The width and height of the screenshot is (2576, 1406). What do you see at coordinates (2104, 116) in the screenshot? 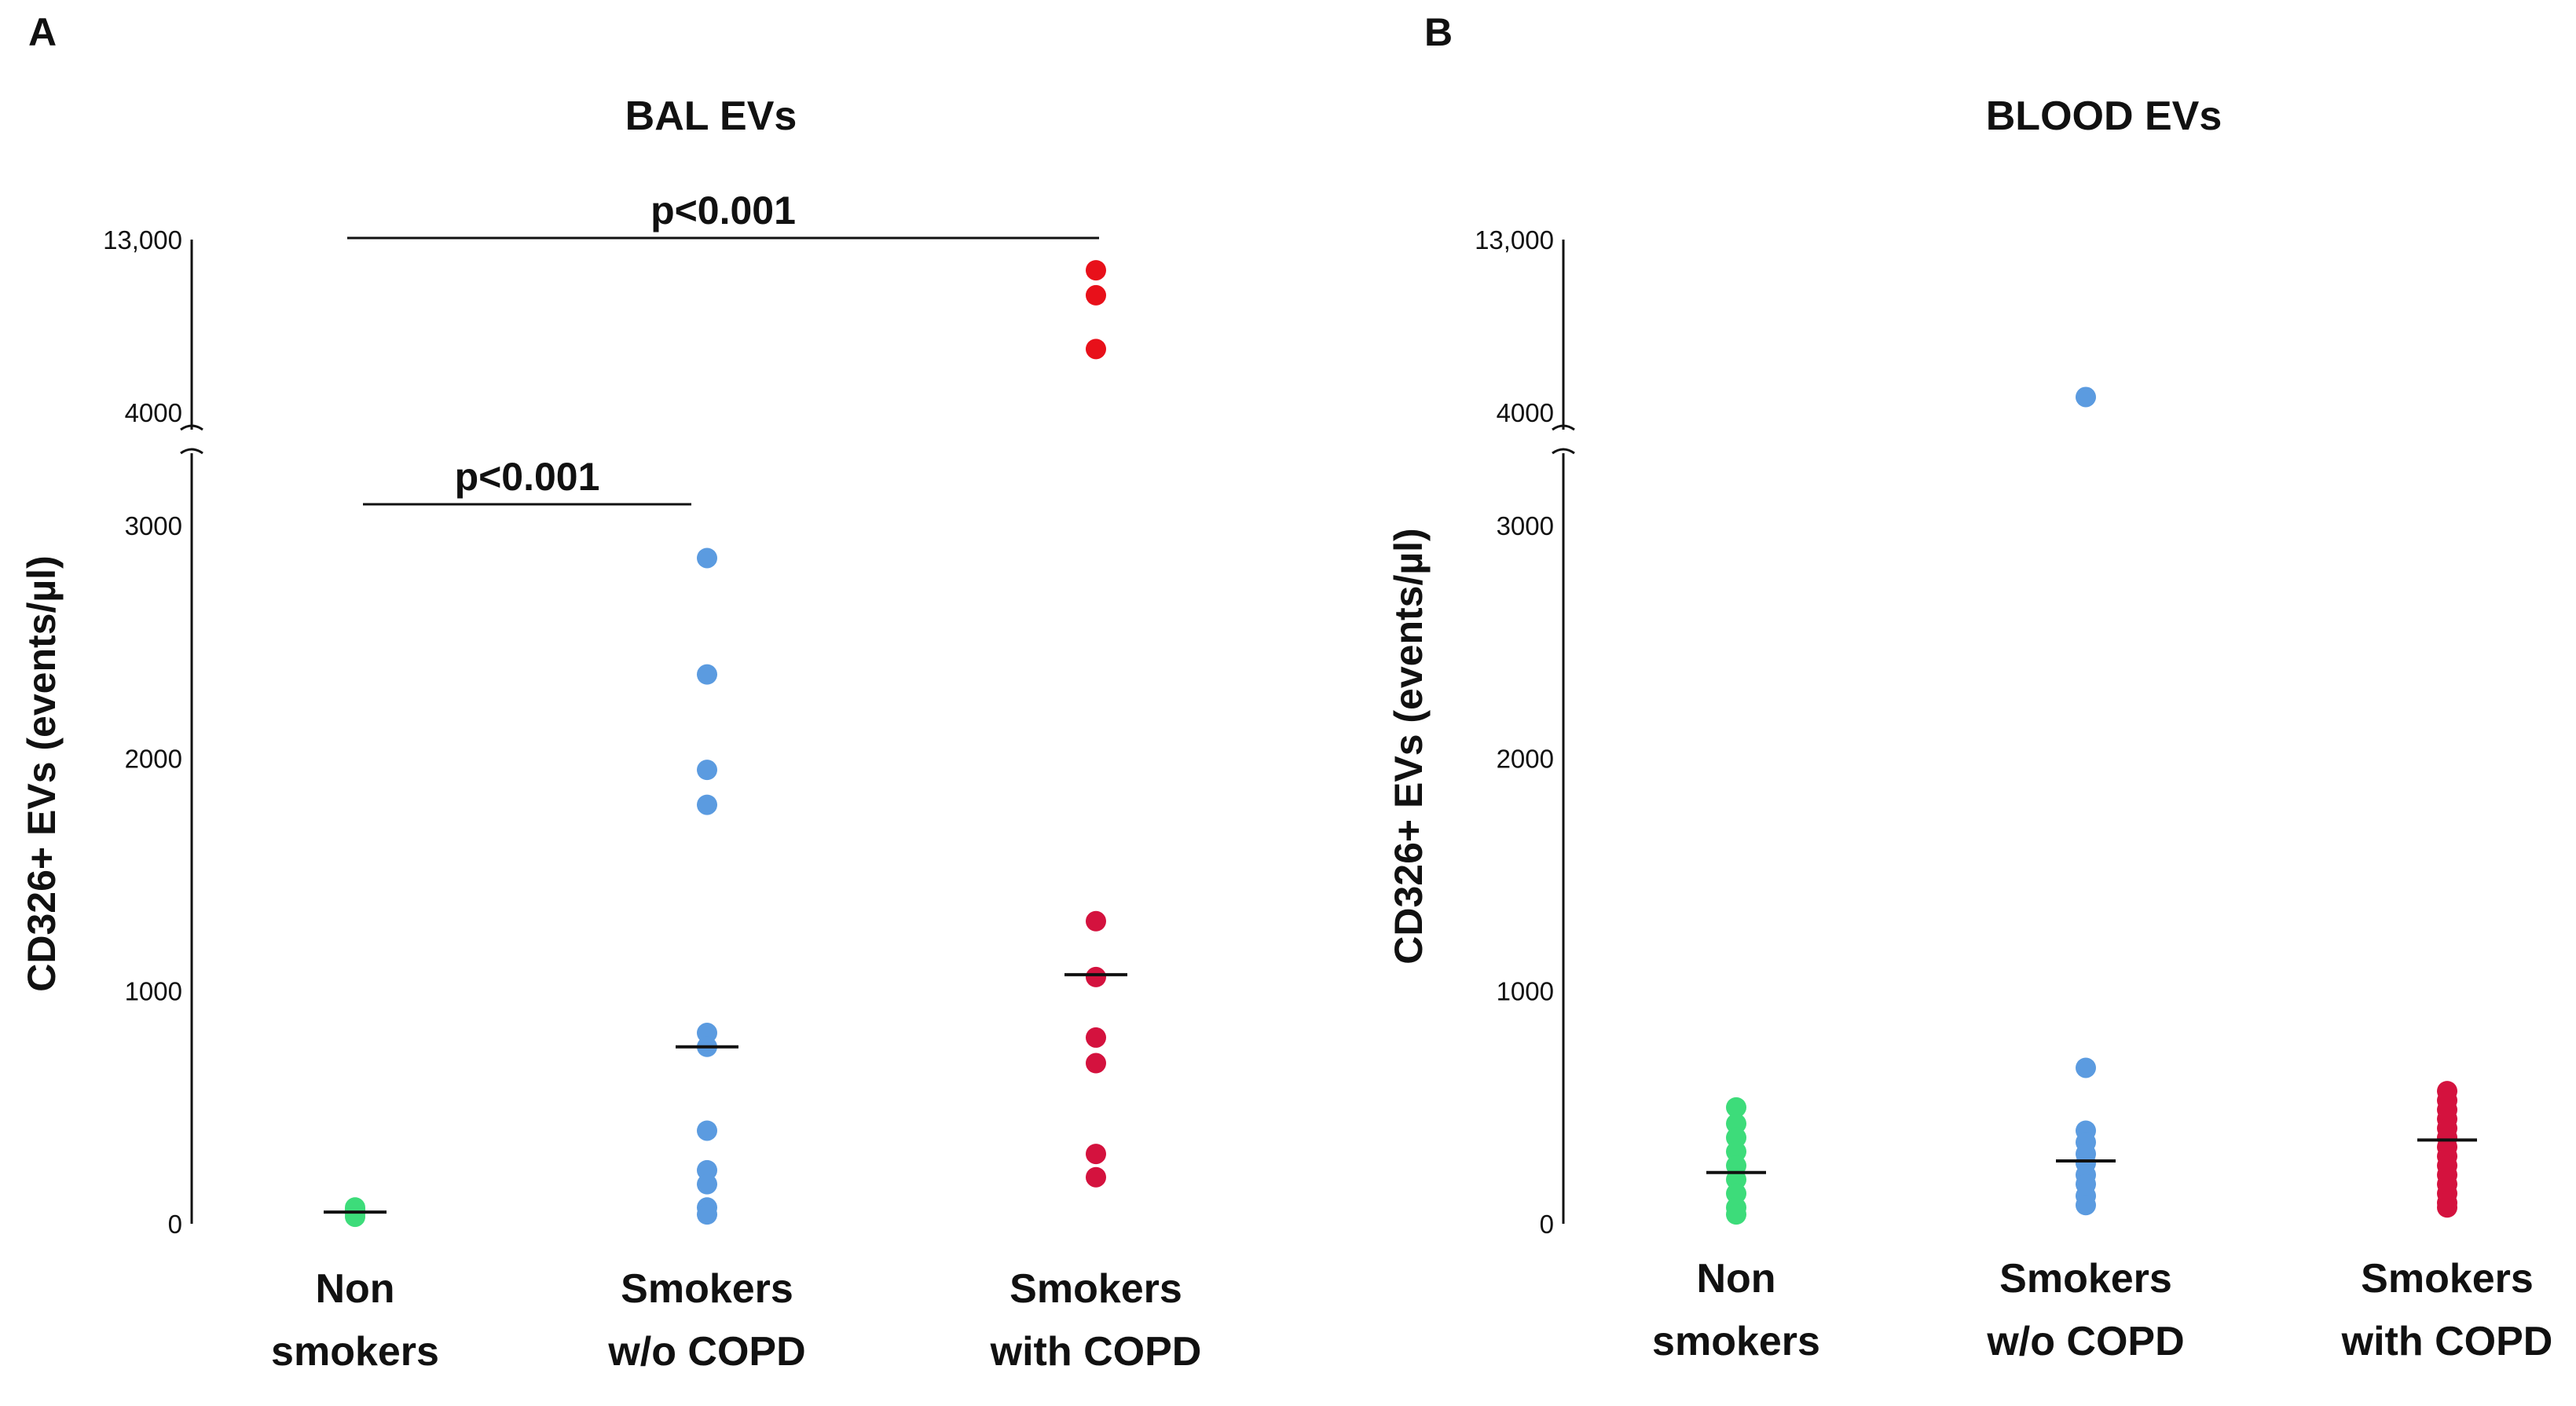
I see `chart-title: BLOOD EVs` at bounding box center [2104, 116].